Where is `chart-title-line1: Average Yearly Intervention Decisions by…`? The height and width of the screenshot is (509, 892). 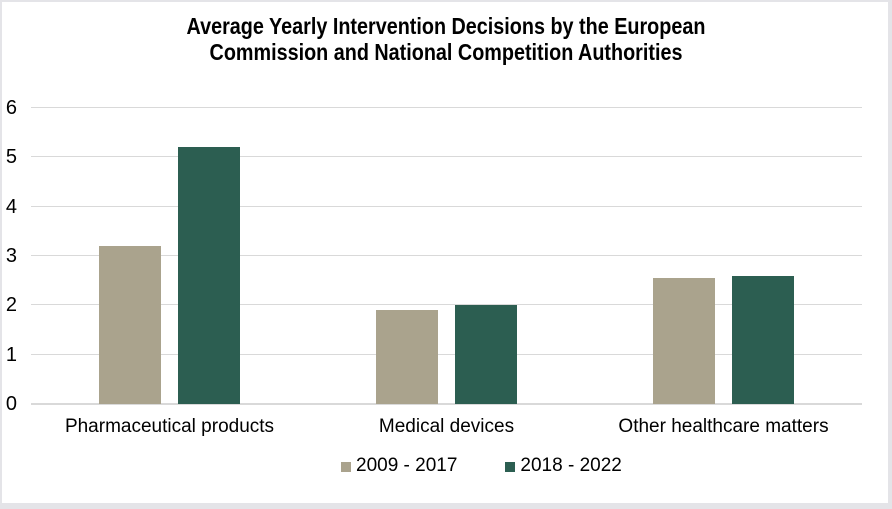 chart-title-line1: Average Yearly Intervention Decisions by… is located at coordinates (446, 26).